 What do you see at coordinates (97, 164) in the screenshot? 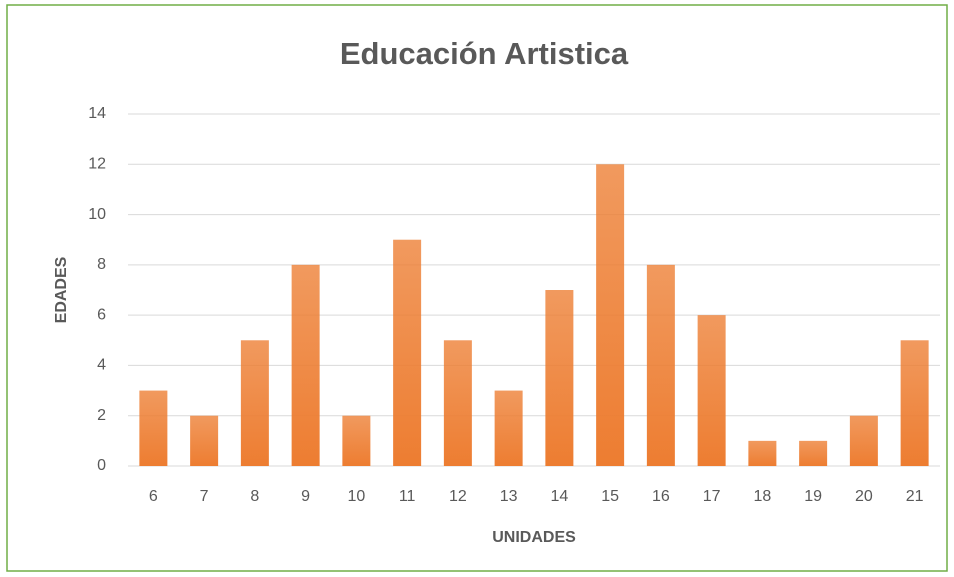
I see `y-tick-label: 12` at bounding box center [97, 164].